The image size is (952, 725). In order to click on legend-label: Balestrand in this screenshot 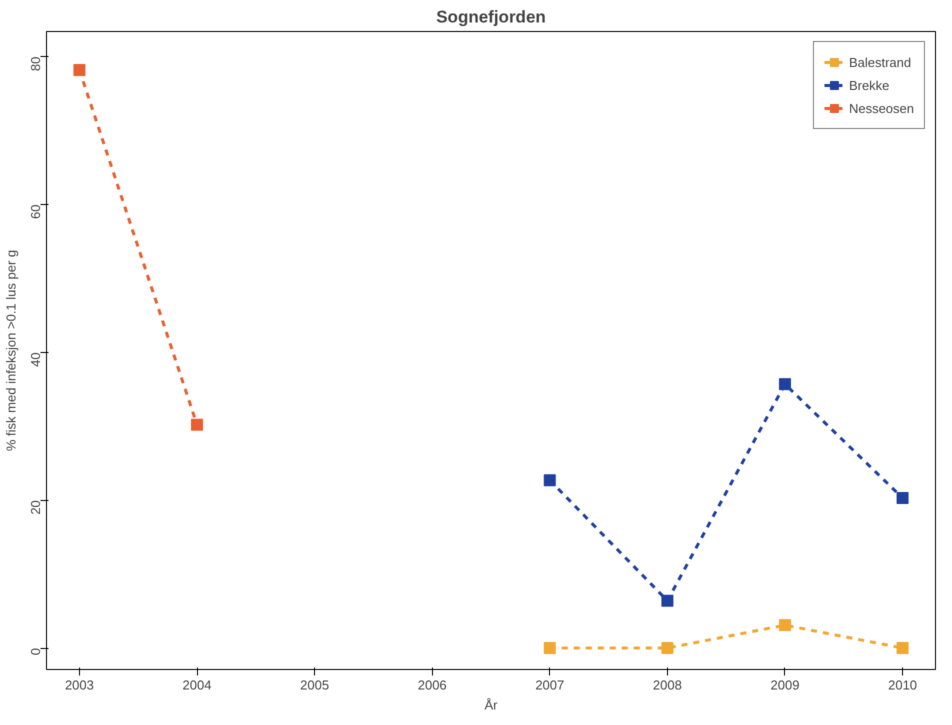, I will do `click(880, 62)`.